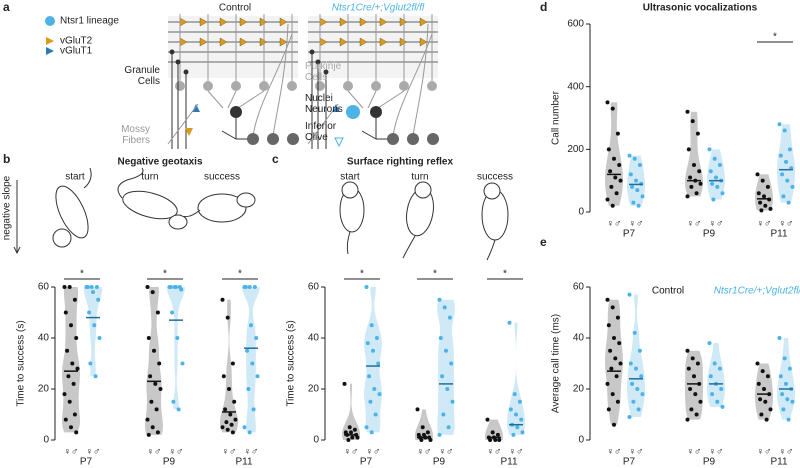 The width and height of the screenshot is (800, 468). Describe the element at coordinates (275, 159) in the screenshot. I see `panel-label: c` at that location.